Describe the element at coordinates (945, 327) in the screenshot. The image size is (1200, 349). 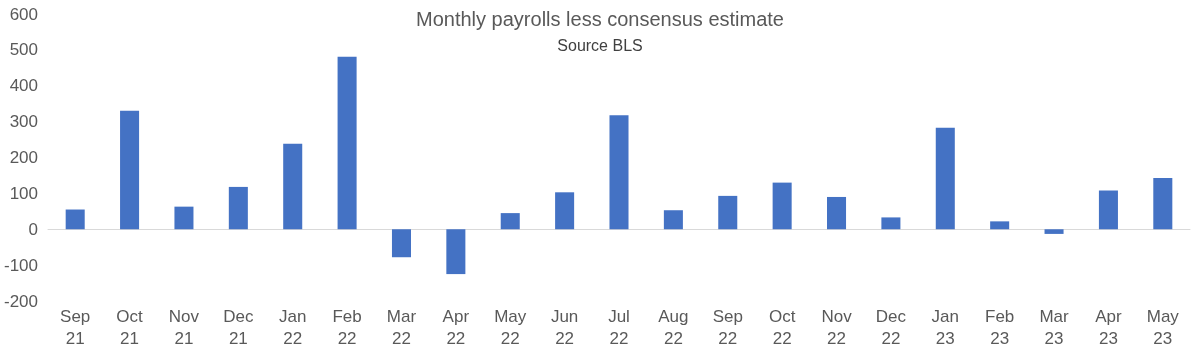
I see `x-tick-label: Jan 23` at that location.